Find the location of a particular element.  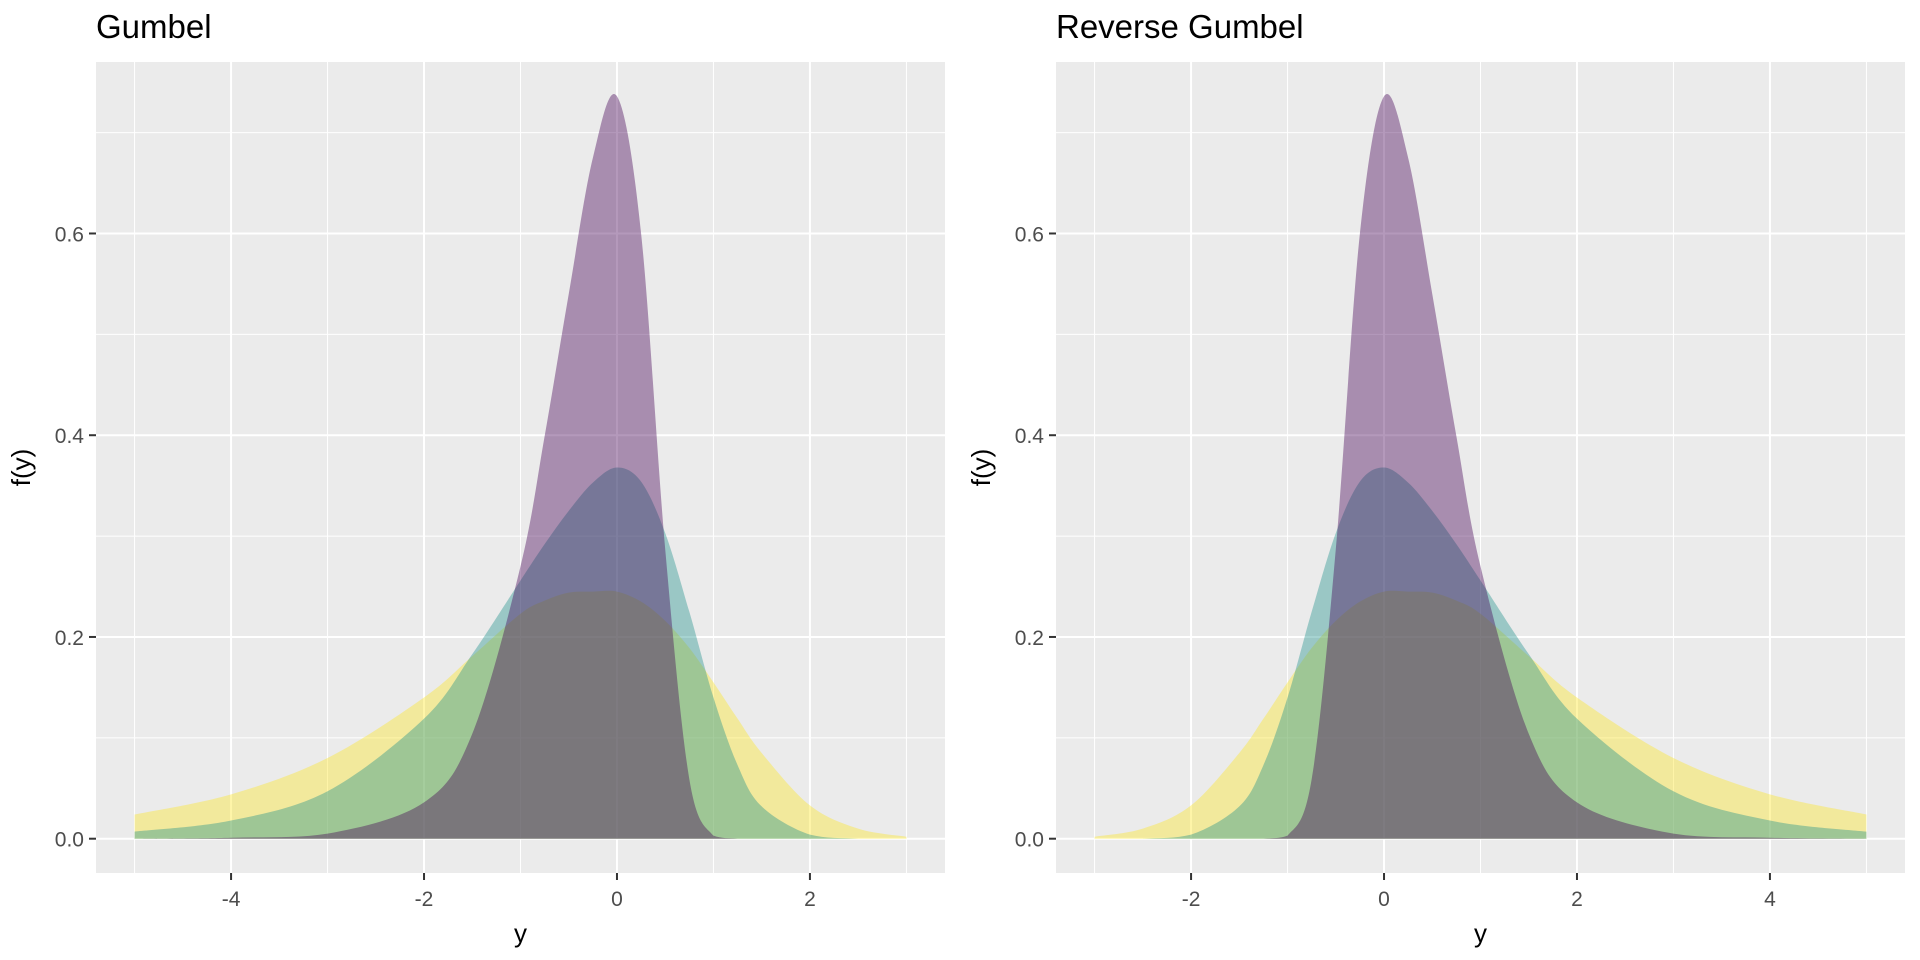

x-tick-label: -4 is located at coordinates (231, 899).